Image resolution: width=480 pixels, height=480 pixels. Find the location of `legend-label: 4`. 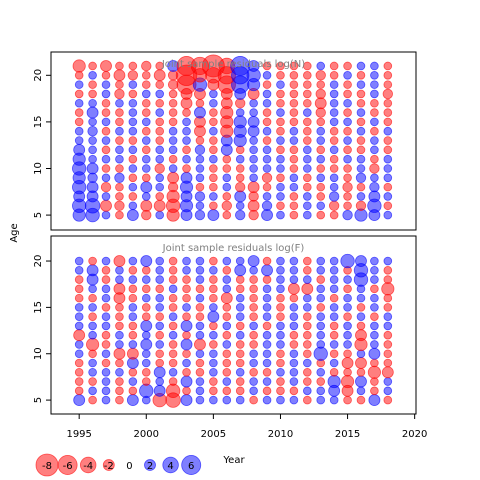

legend-label: 4 is located at coordinates (170, 466).